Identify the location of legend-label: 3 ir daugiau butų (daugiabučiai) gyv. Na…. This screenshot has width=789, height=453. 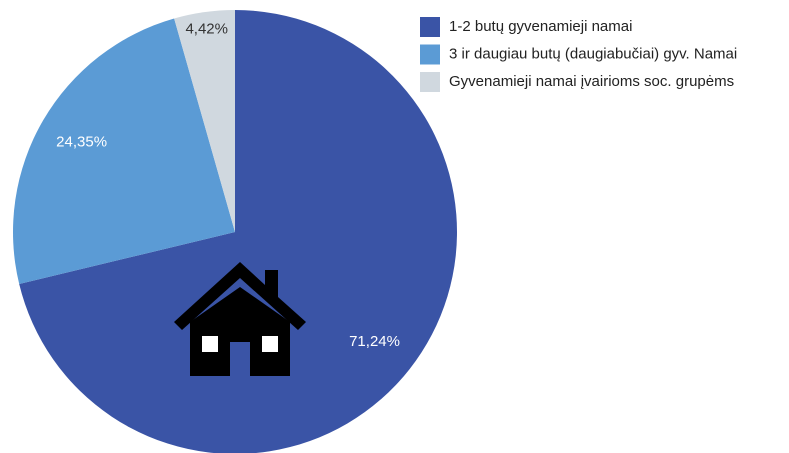
(593, 53).